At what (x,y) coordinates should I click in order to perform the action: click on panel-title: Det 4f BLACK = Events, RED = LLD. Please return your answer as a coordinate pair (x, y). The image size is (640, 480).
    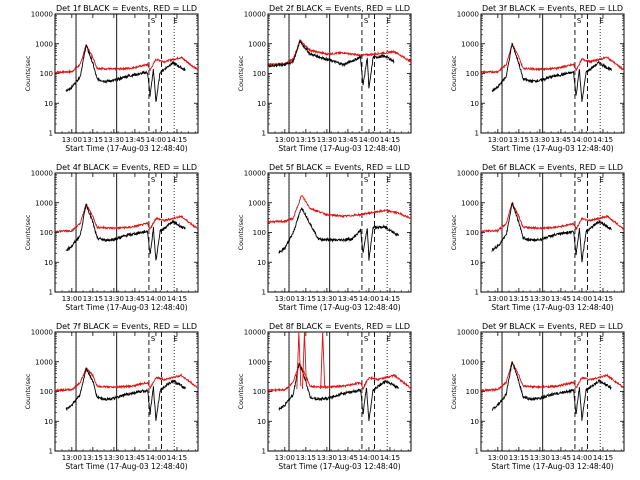
    Looking at the image, I should click on (126, 167).